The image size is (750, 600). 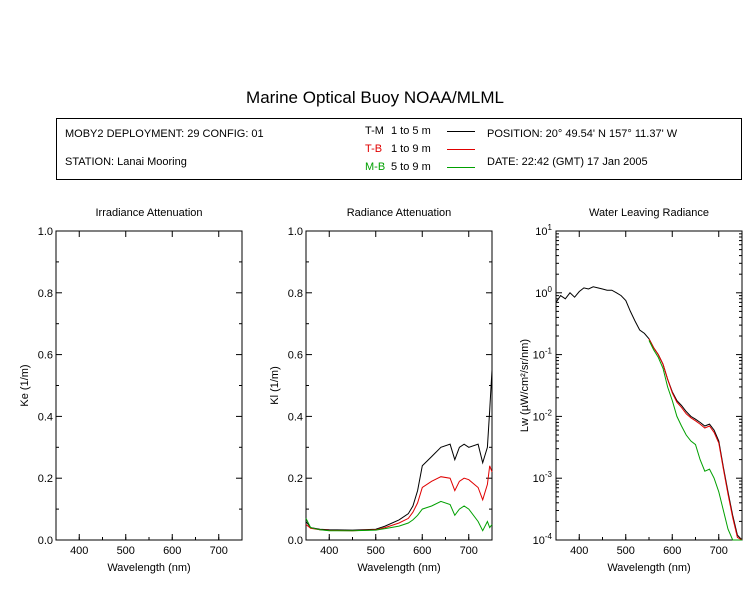 I want to click on x-tick-label-2-2: 600, so click(x=672, y=551).